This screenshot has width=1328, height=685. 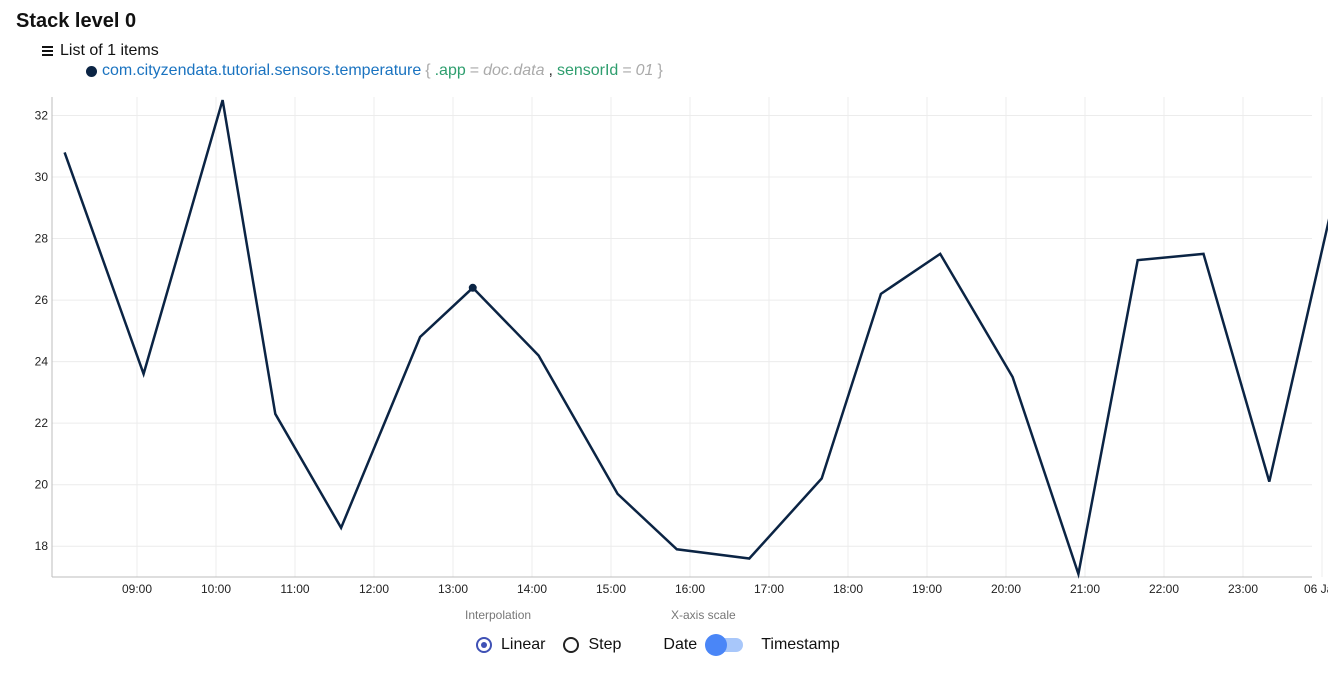 I want to click on step-option: Step, so click(x=592, y=645).